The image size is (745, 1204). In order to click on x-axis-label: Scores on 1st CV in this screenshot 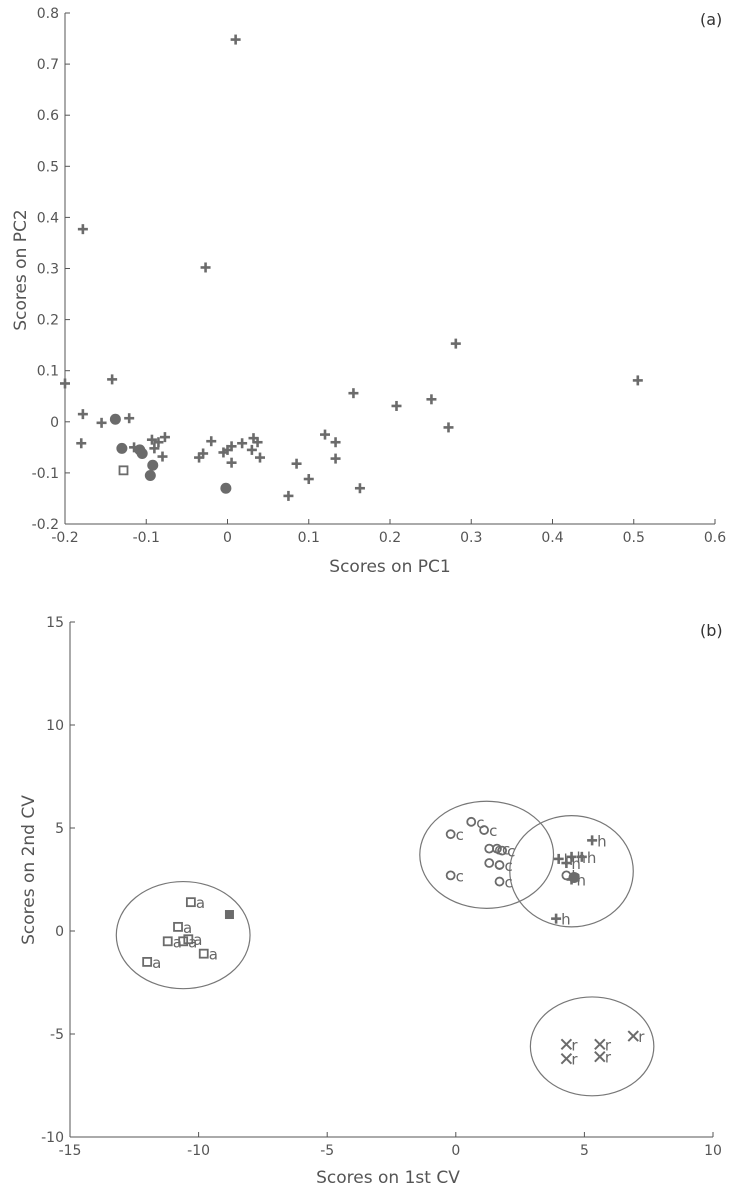, I will do `click(388, 1178)`.